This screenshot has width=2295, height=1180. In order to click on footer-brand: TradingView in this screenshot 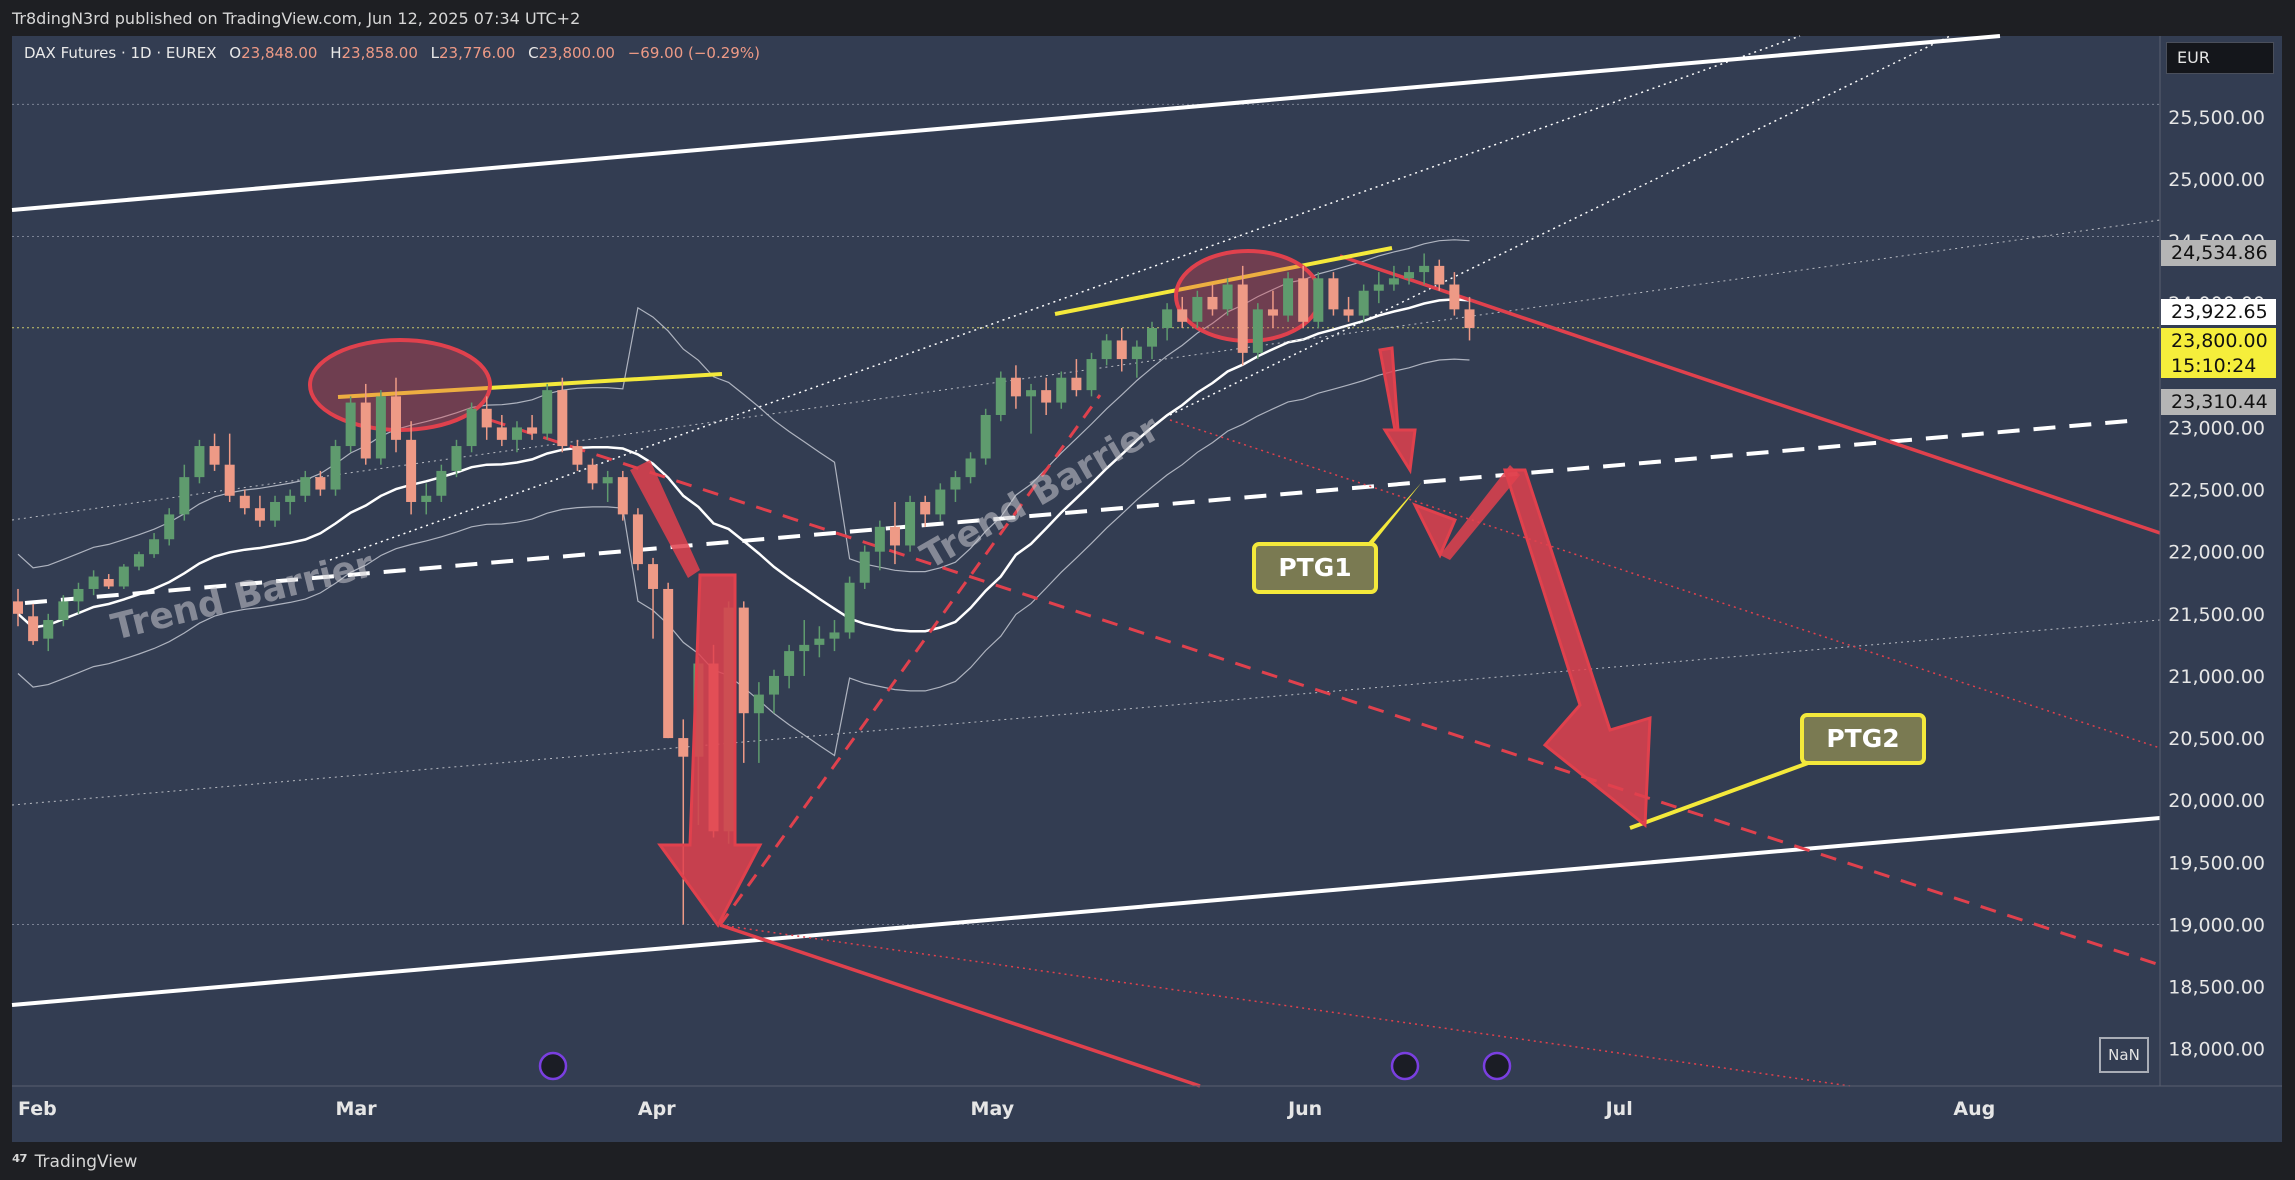, I will do `click(86, 1162)`.